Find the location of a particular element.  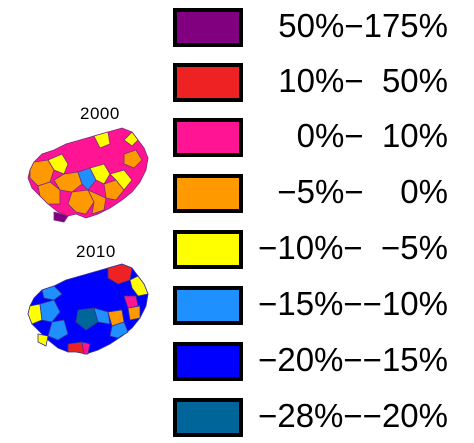

legend-item: 50%−175% is located at coordinates (320, 26).